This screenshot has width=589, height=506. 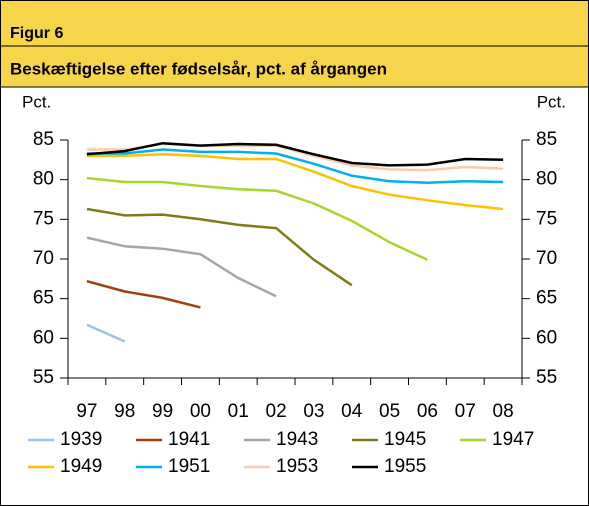 What do you see at coordinates (36, 33) in the screenshot?
I see `figure-label: Figur 6` at bounding box center [36, 33].